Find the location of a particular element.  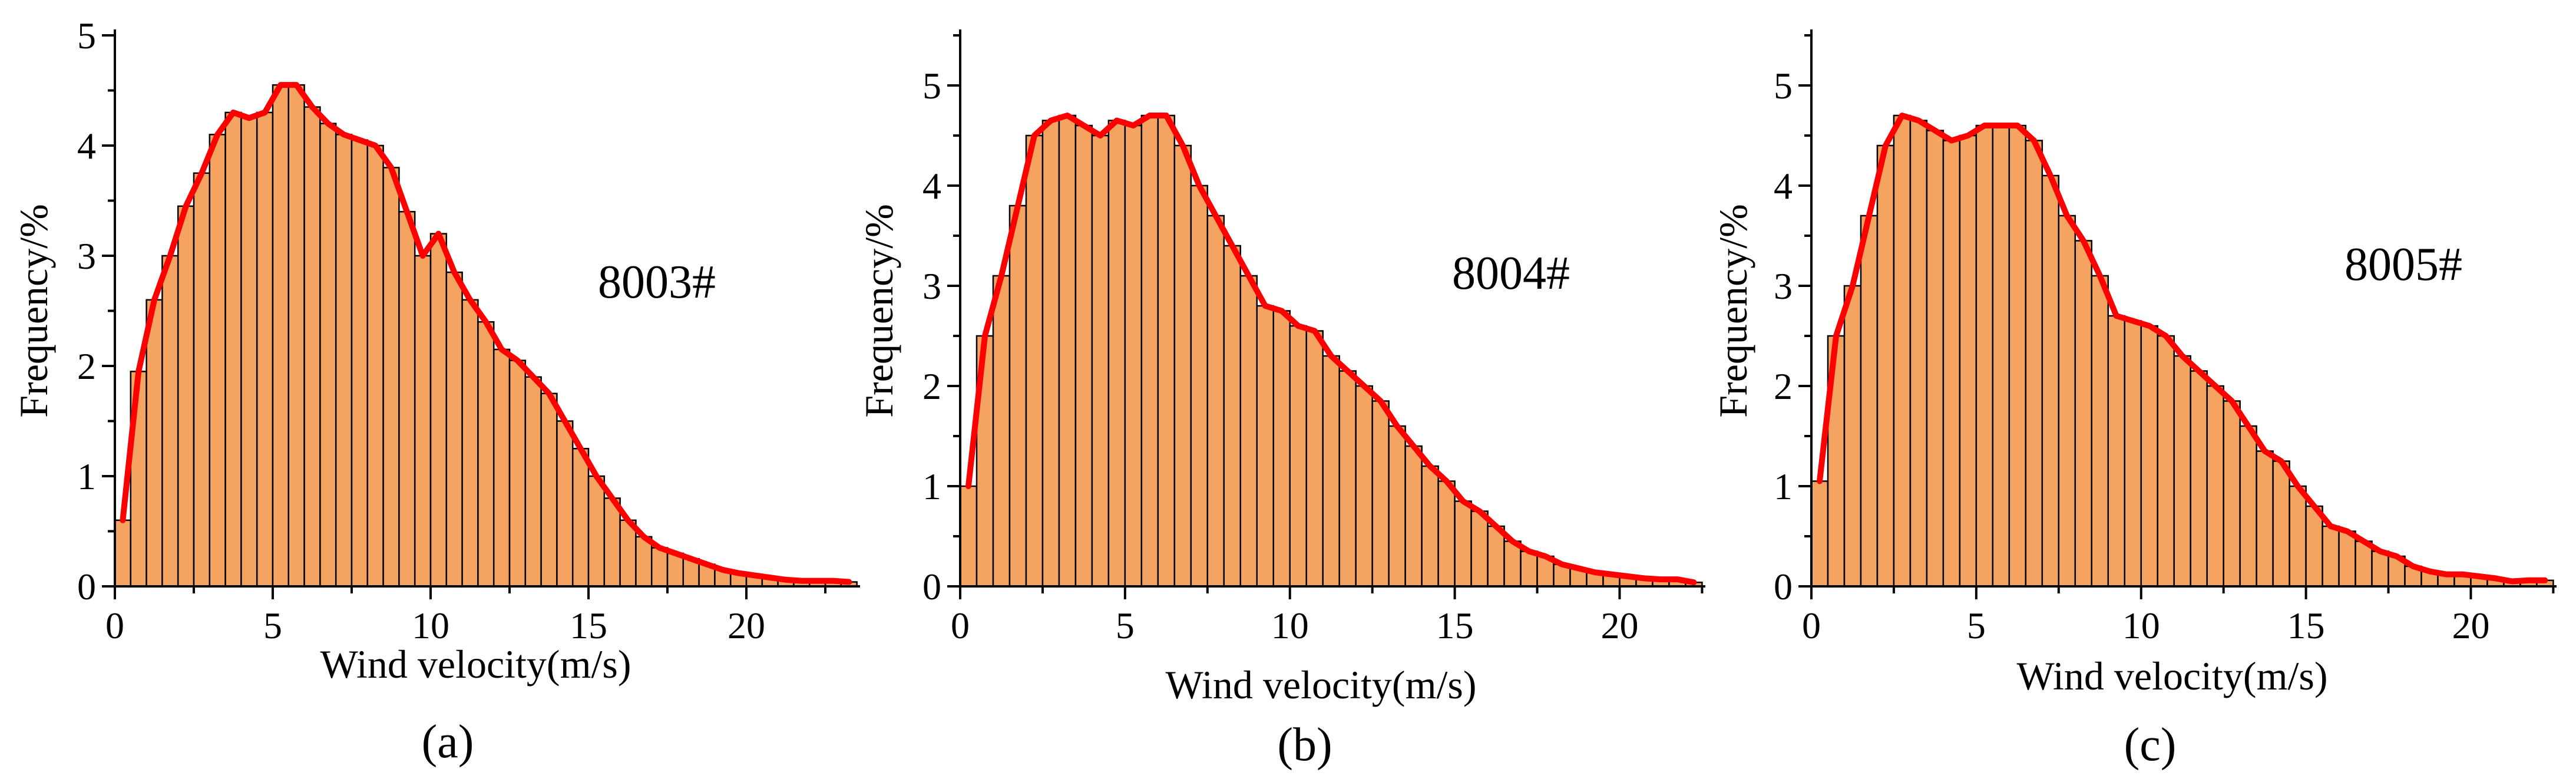

x-tick-label: 20 is located at coordinates (2470, 625).